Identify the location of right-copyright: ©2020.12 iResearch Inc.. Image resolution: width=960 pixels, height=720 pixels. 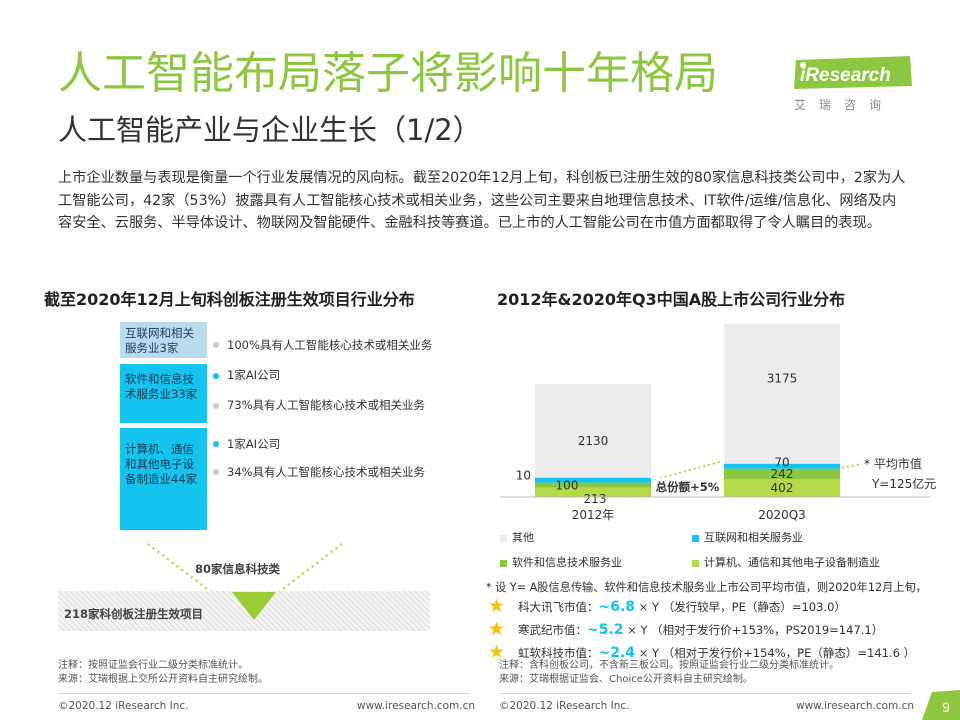
(564, 706).